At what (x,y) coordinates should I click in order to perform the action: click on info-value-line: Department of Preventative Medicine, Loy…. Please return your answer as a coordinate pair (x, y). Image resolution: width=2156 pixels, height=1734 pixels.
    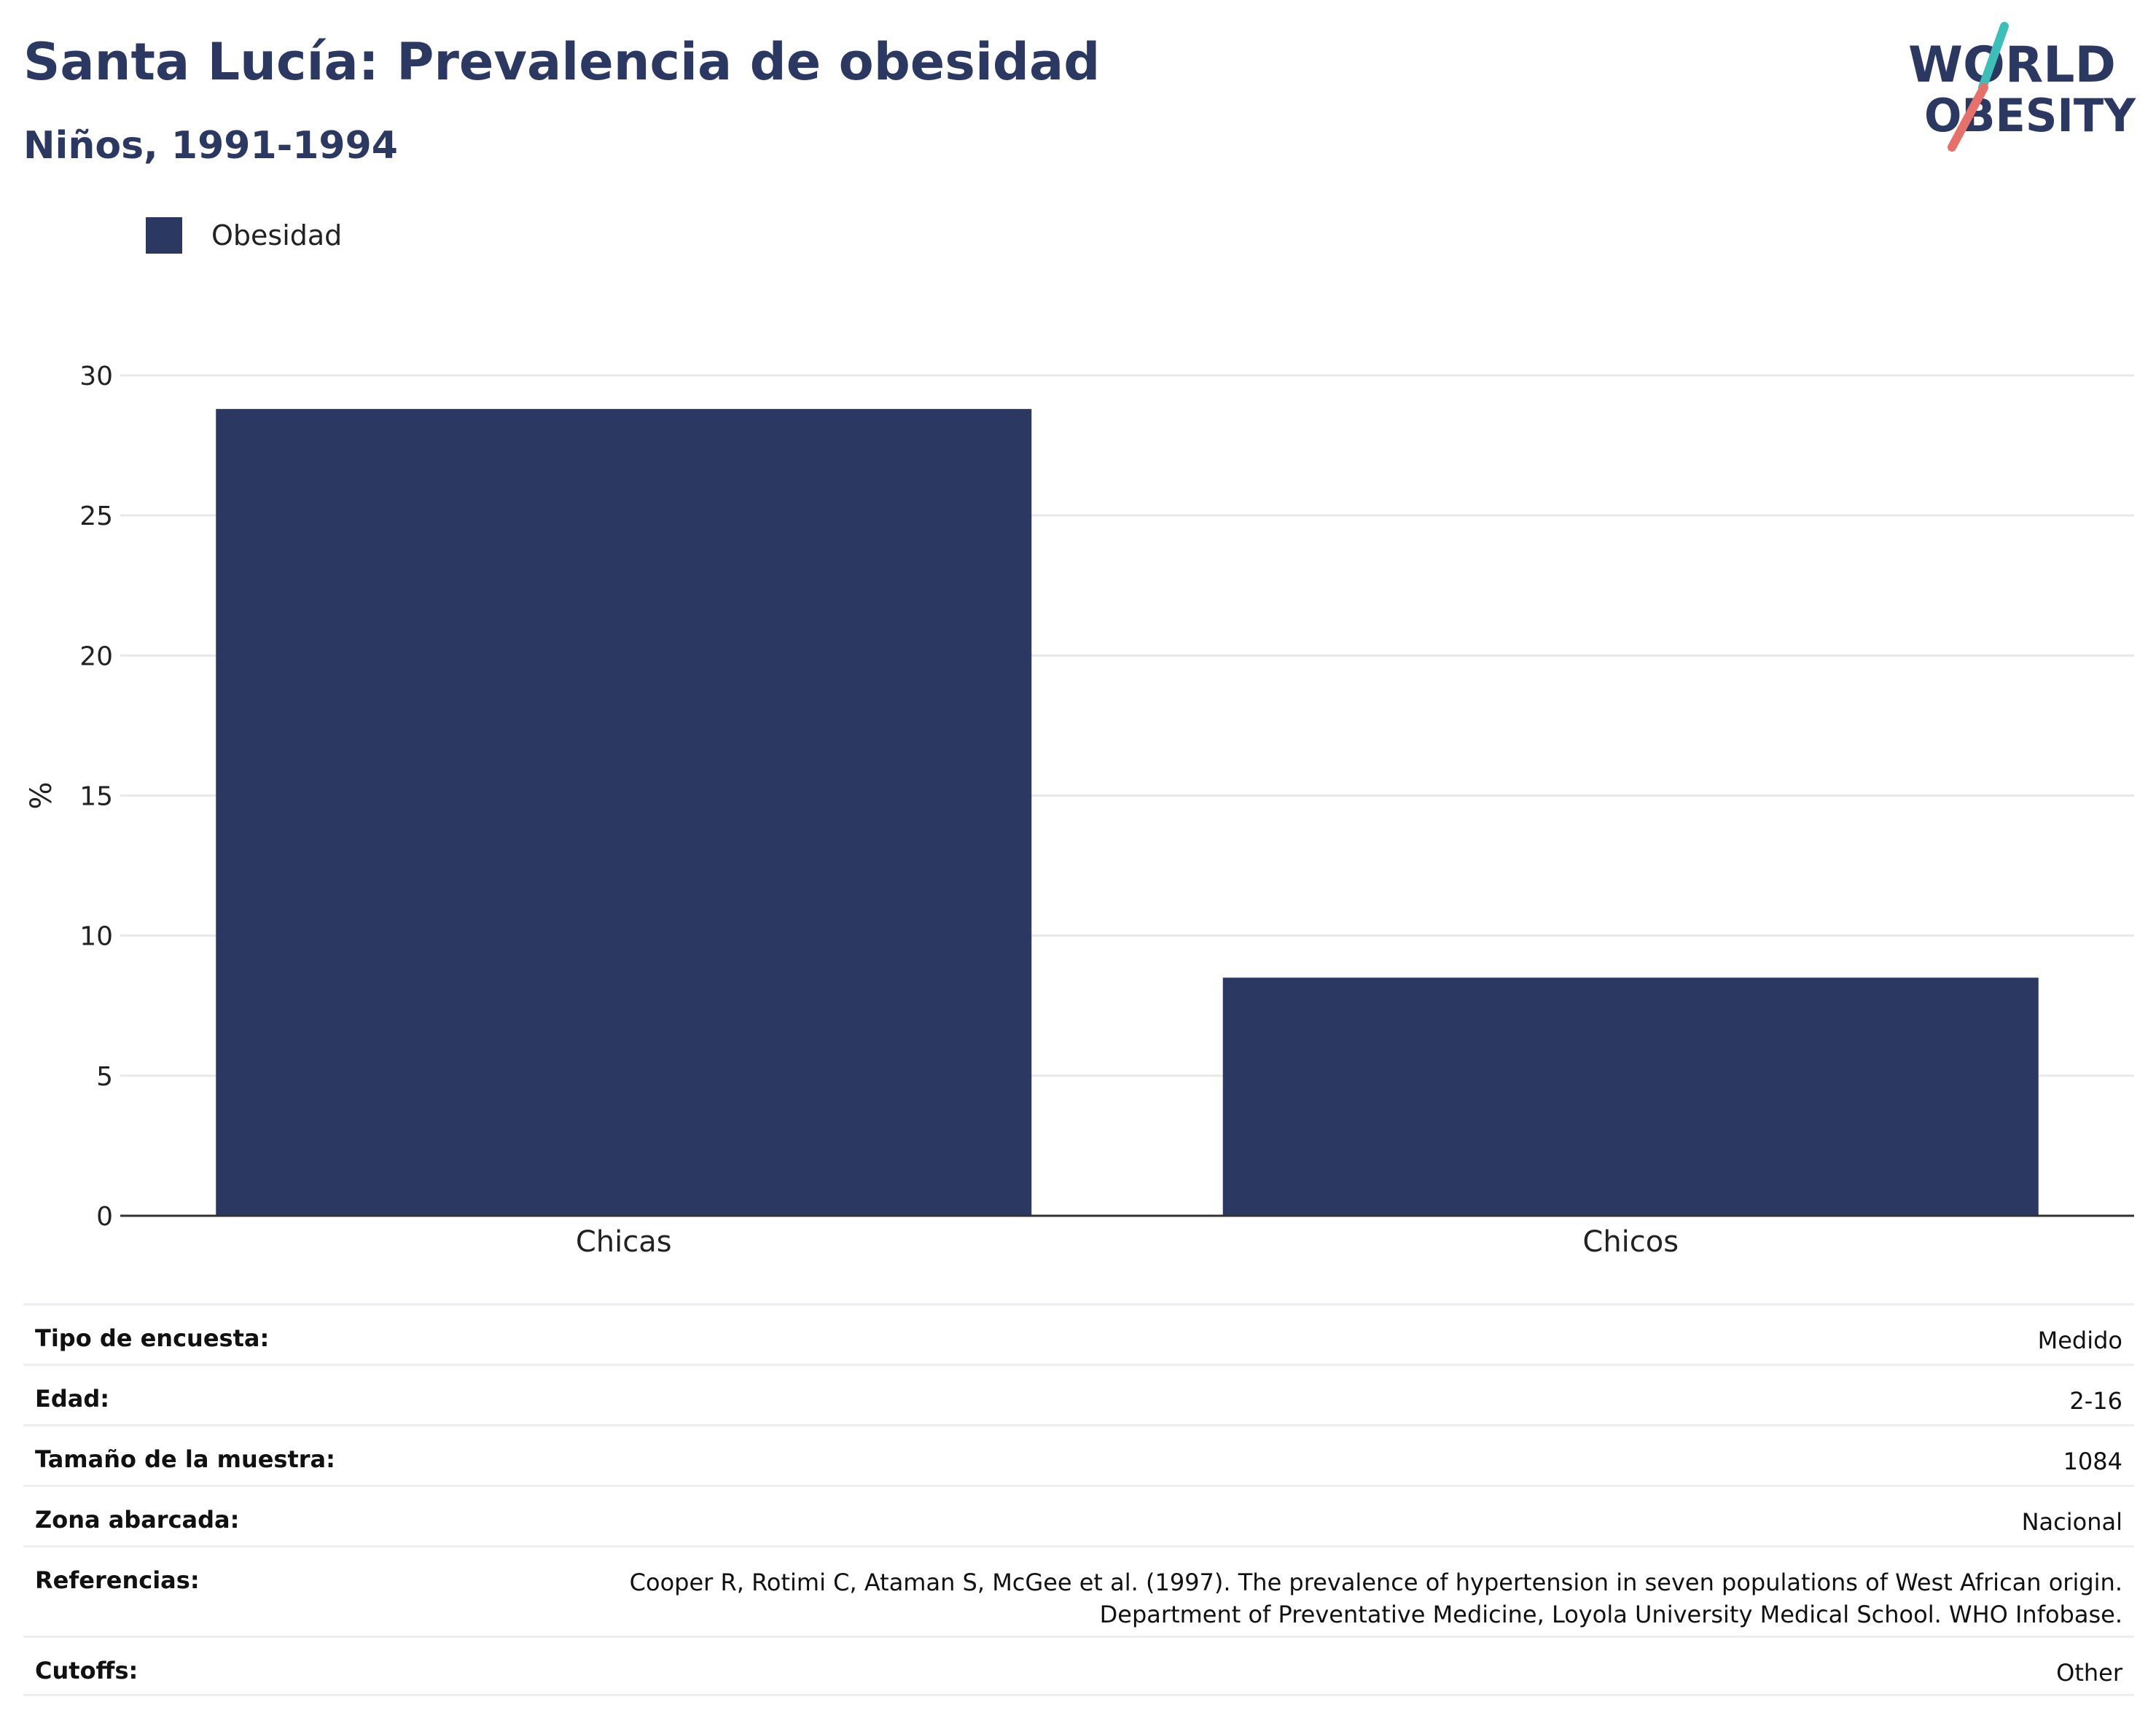
    Looking at the image, I should click on (1610, 1614).